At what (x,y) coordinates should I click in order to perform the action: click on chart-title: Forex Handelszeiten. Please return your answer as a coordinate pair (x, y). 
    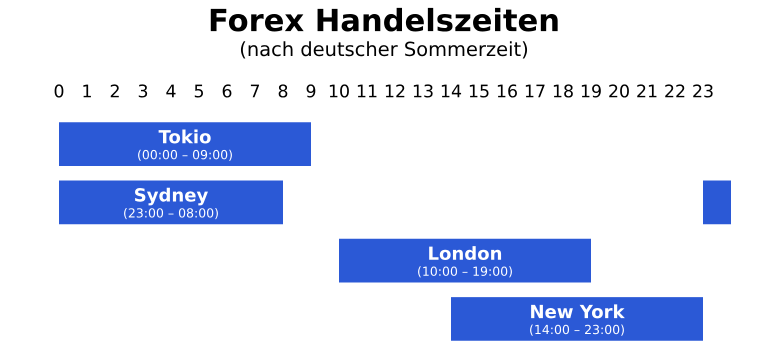
    Looking at the image, I should click on (384, 20).